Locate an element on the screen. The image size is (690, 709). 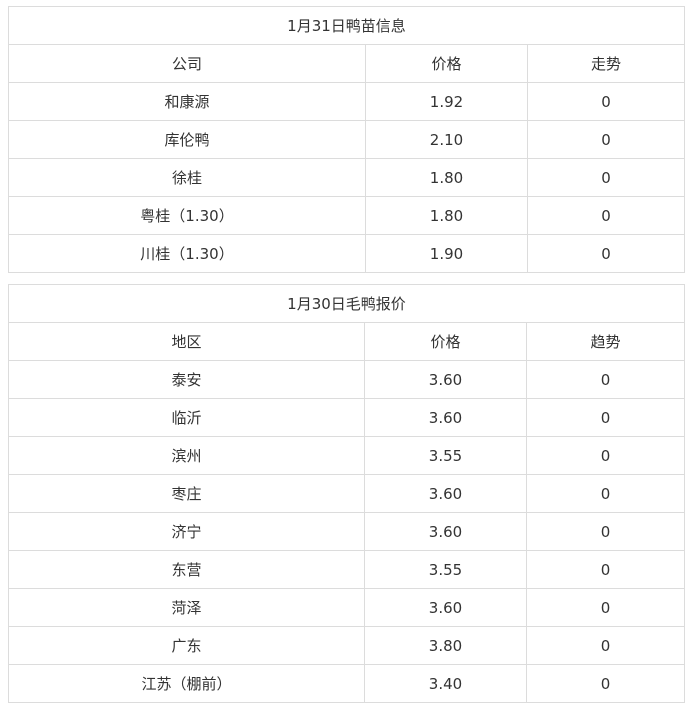
table-row: 滨州 3.55 0 is located at coordinates (346, 455).